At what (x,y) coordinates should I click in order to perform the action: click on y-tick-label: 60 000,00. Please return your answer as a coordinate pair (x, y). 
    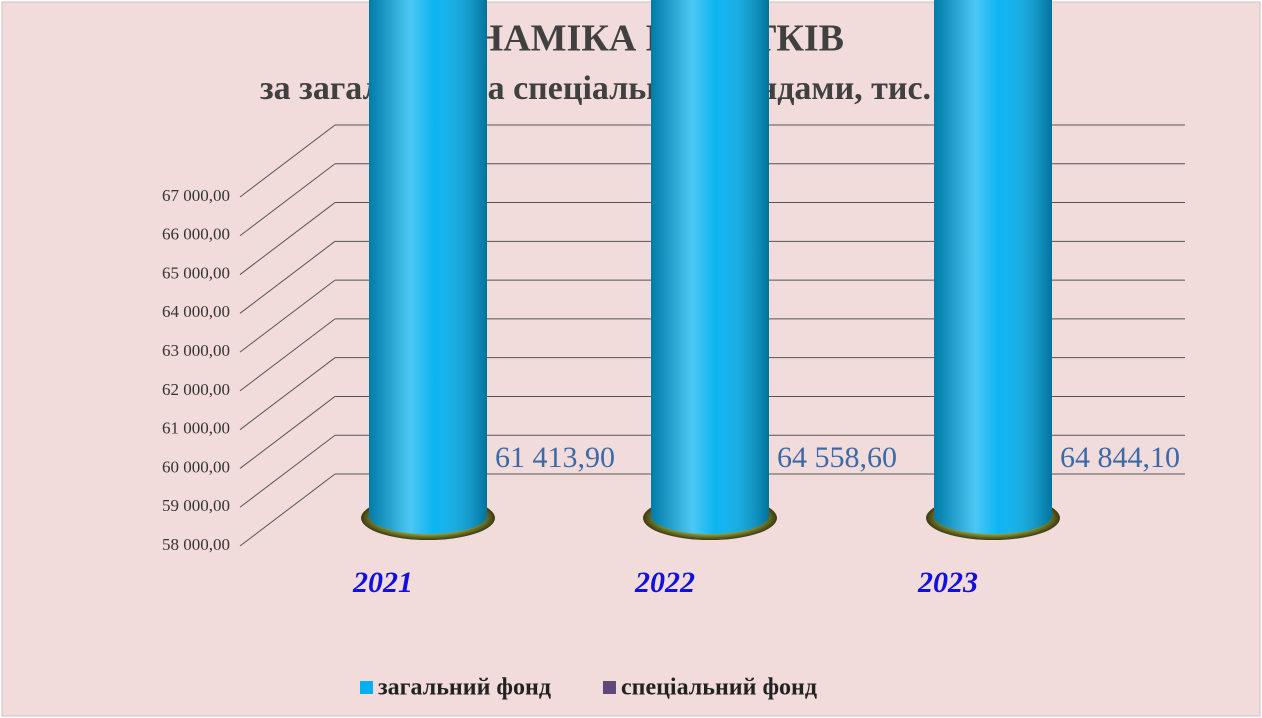
    Looking at the image, I should click on (196, 466).